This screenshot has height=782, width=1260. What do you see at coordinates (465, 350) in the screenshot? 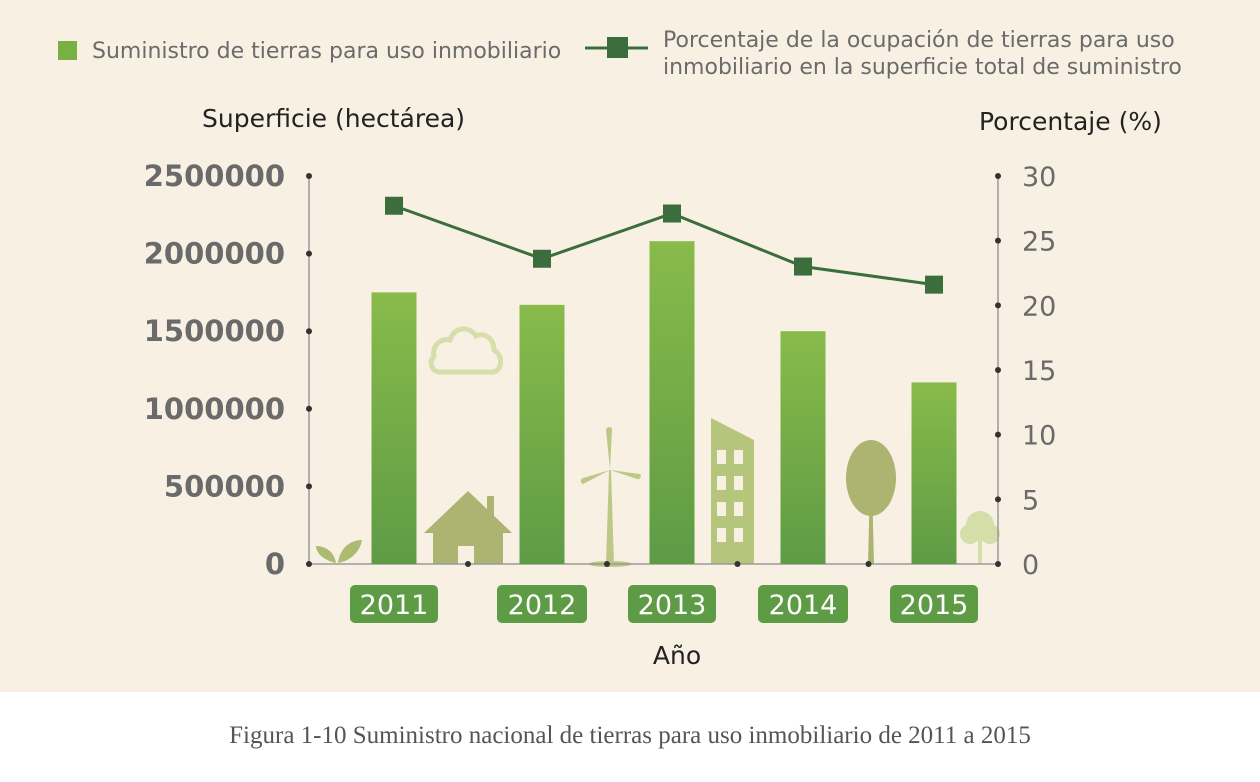
I see `cloud-icon` at bounding box center [465, 350].